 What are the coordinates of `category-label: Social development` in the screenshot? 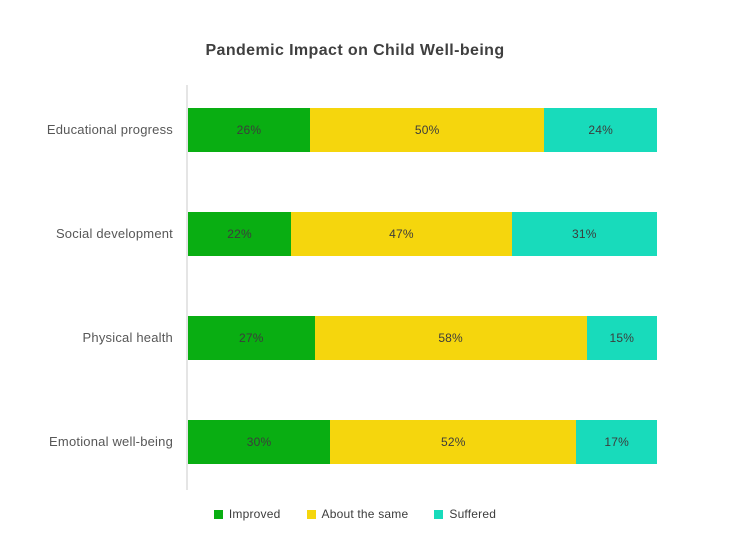 It's located at (114, 233).